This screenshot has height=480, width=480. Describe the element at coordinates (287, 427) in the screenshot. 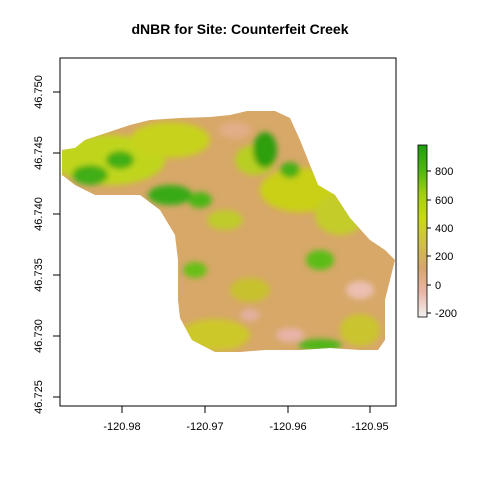

I see `x-tick-label: -120.96` at that location.